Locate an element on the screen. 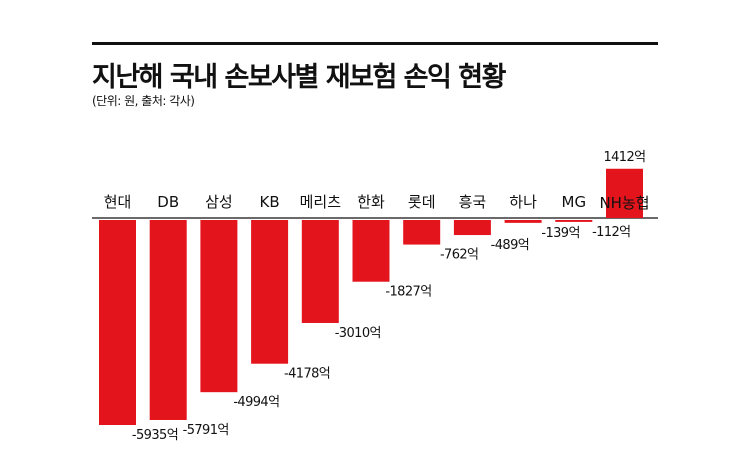 This screenshot has width=745, height=474. value-label: -112억 is located at coordinates (611, 232).